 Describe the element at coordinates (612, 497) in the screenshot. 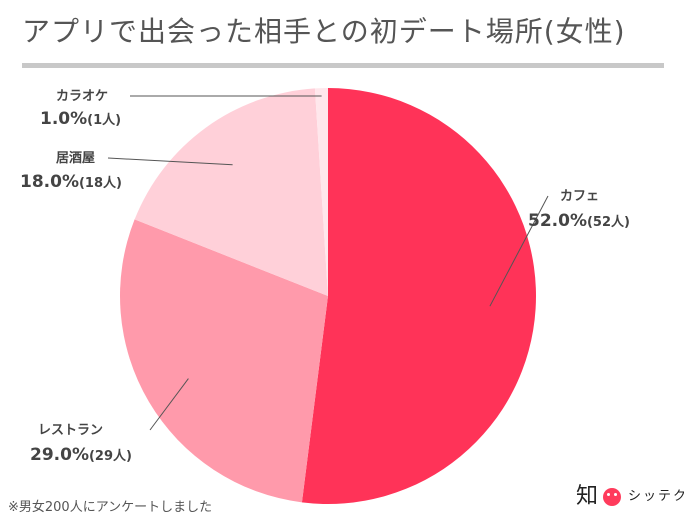

I see `smiley-face-icon` at that location.